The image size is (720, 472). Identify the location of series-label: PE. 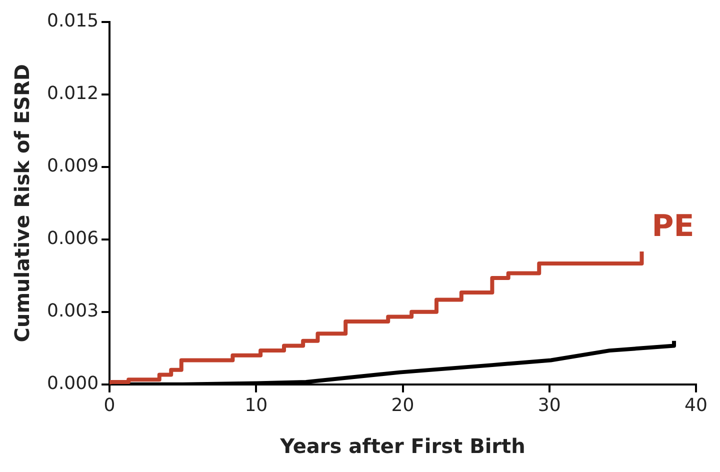
(673, 226).